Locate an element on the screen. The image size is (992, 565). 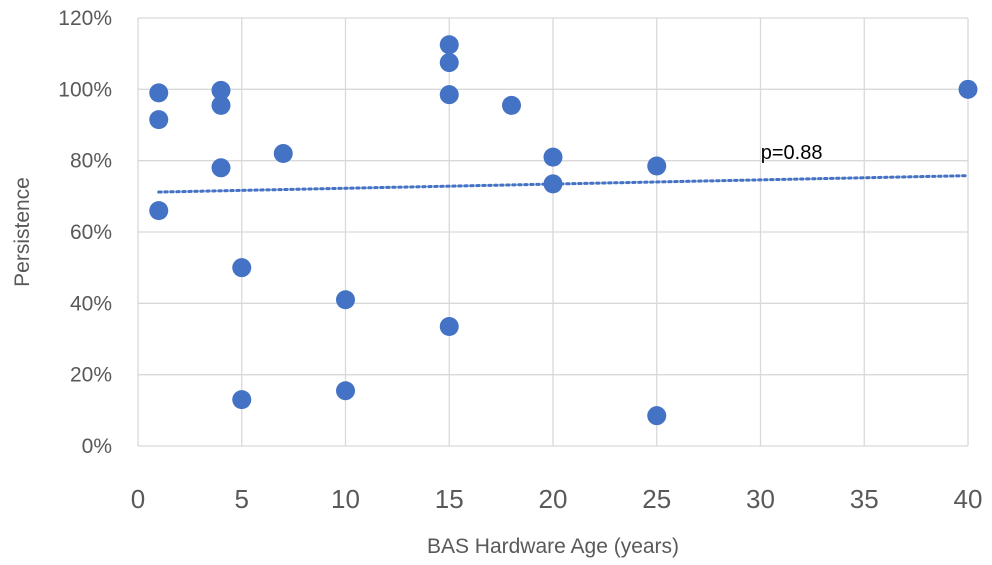
x-tick-label: 10 is located at coordinates (345, 499).